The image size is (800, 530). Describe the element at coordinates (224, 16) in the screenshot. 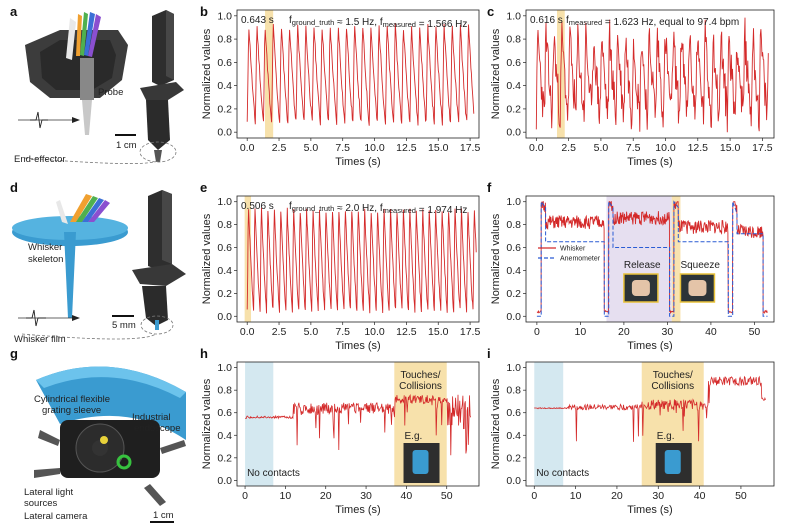

I see `y-tick-label-b-5: 1.0` at that location.